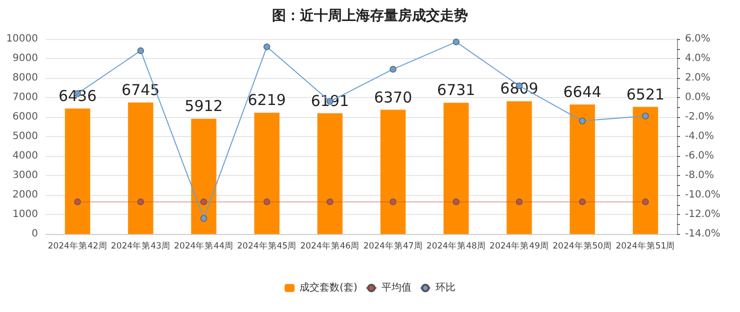 The width and height of the screenshot is (740, 312). What do you see at coordinates (25, 156) in the screenshot?
I see `y-tick-label: 4000` at bounding box center [25, 156].